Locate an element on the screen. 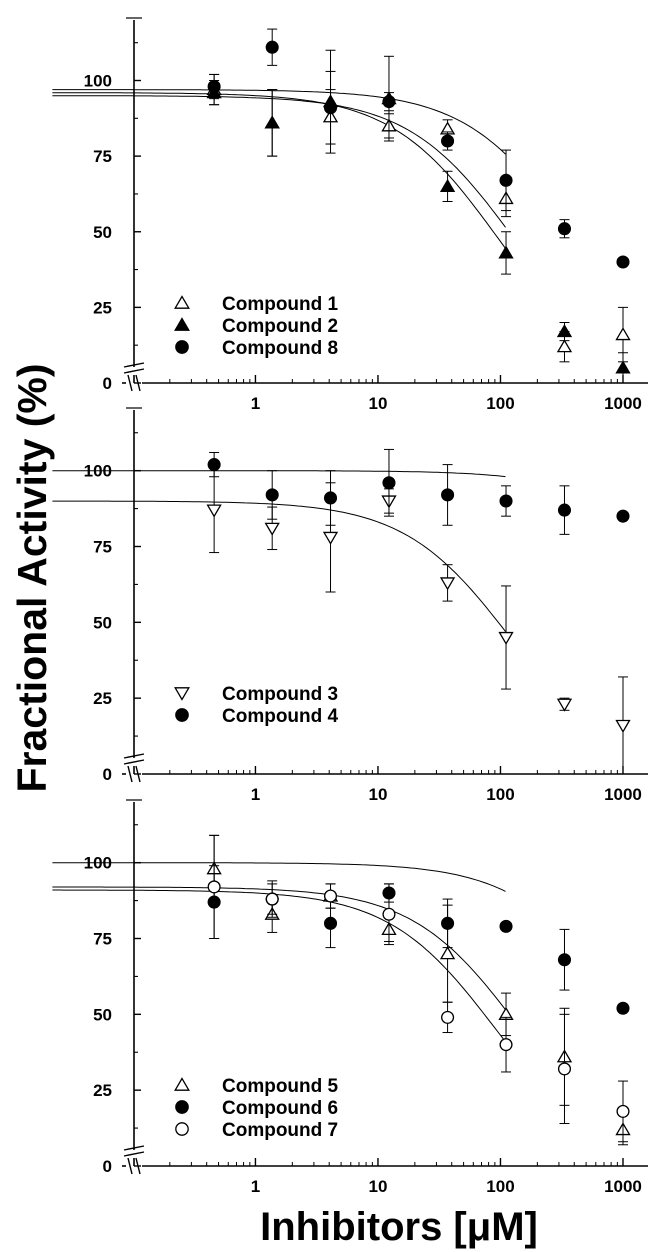  y-axis-title: Fractional Activity (%) is located at coordinates (32, 577).